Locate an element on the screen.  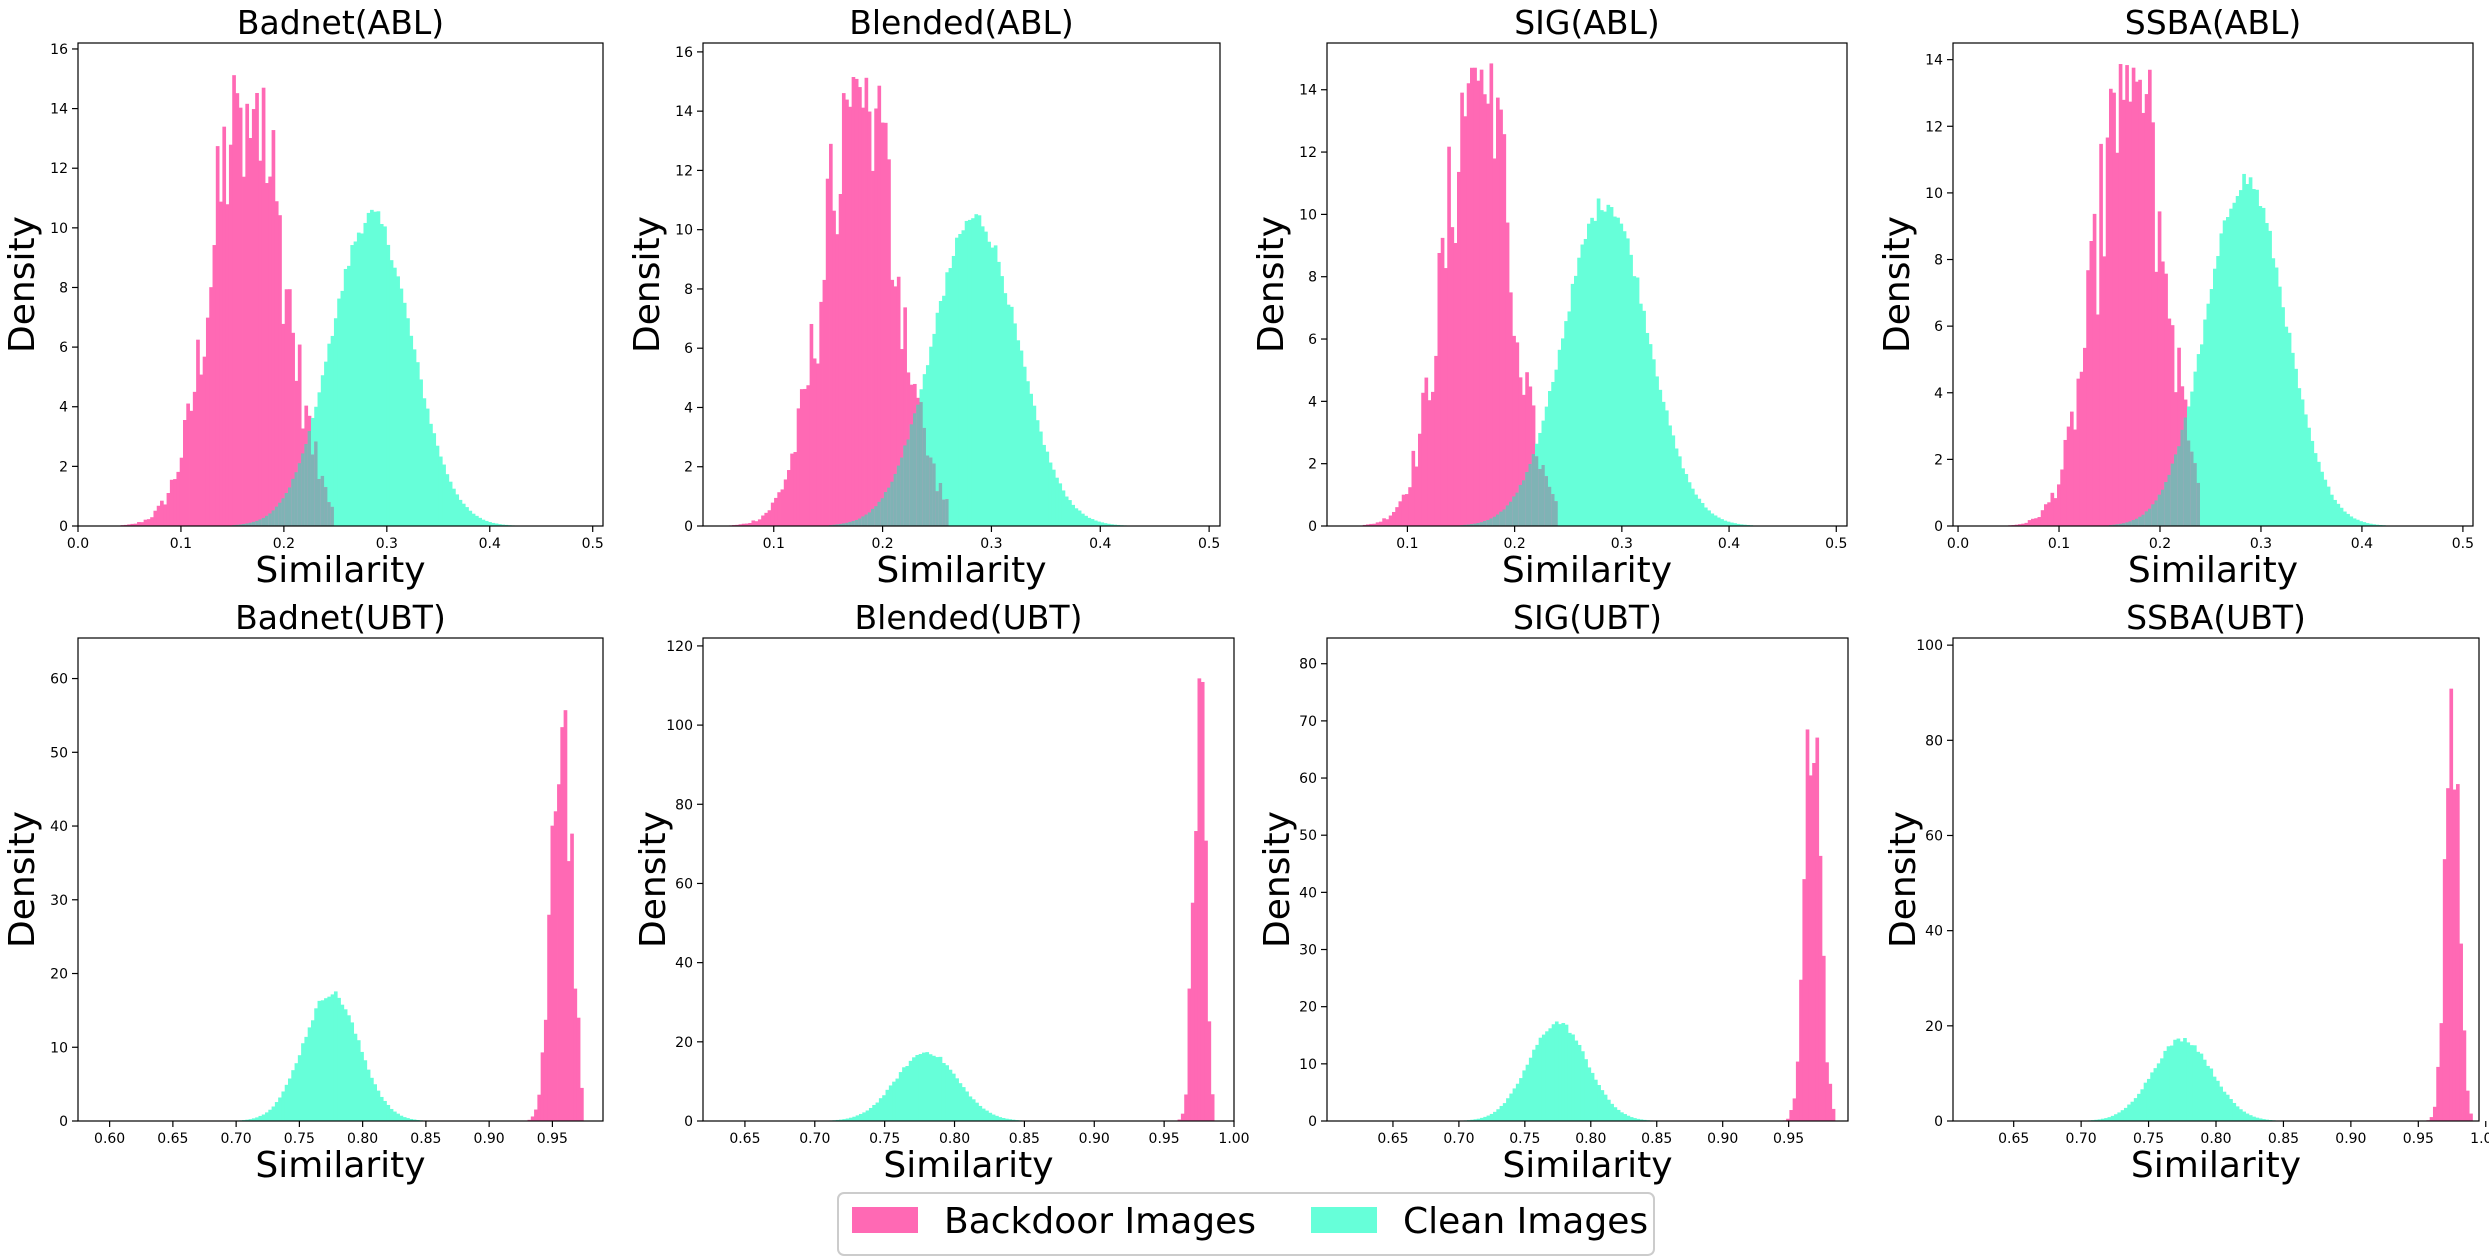
y-tick-label: 14 is located at coordinates (59, 110).